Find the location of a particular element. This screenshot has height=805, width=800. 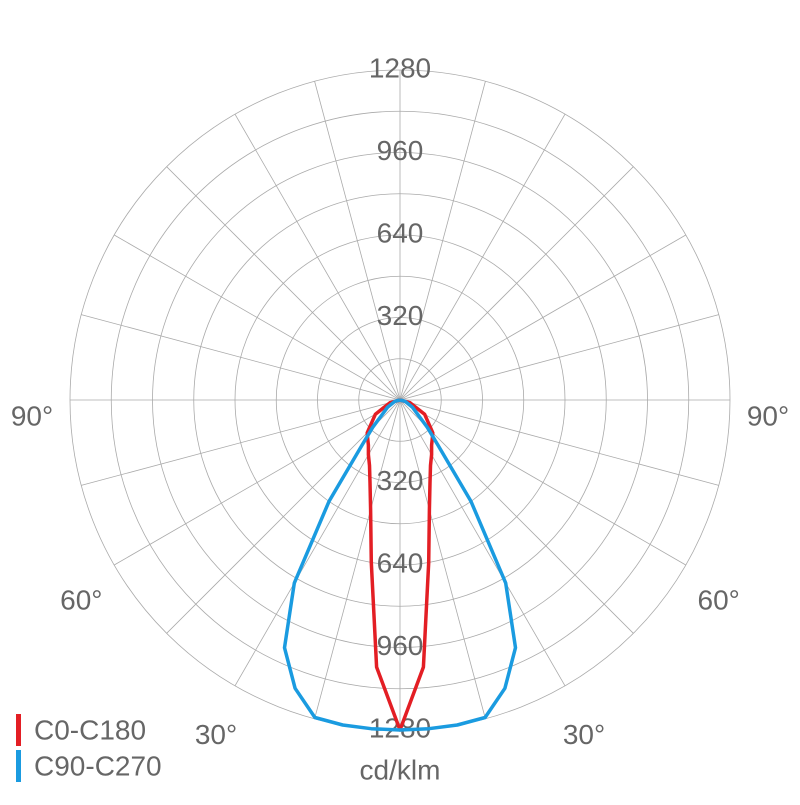

unit-label: cd/klm is located at coordinates (400, 769).